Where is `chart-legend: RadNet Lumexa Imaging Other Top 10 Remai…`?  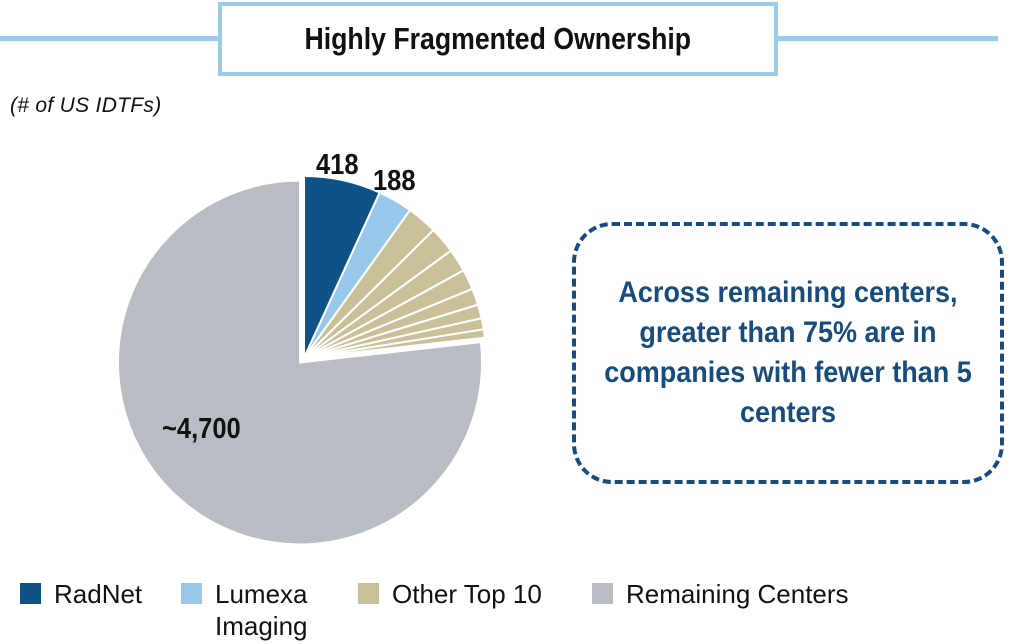 chart-legend: RadNet Lumexa Imaging Other Top 10 Remai… is located at coordinates (508, 611).